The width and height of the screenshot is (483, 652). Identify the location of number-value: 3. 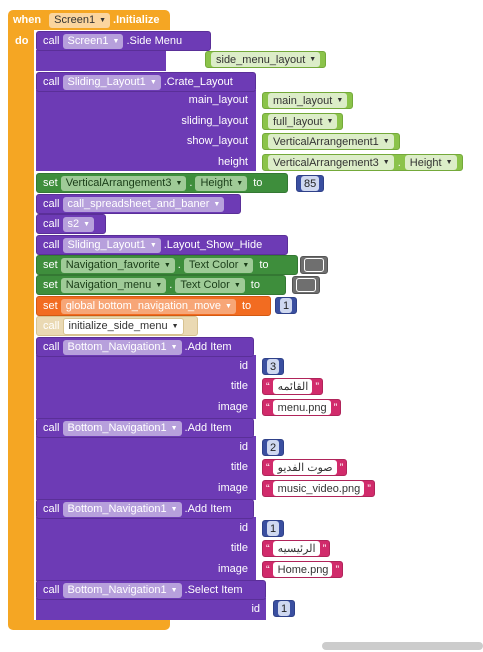
(273, 366).